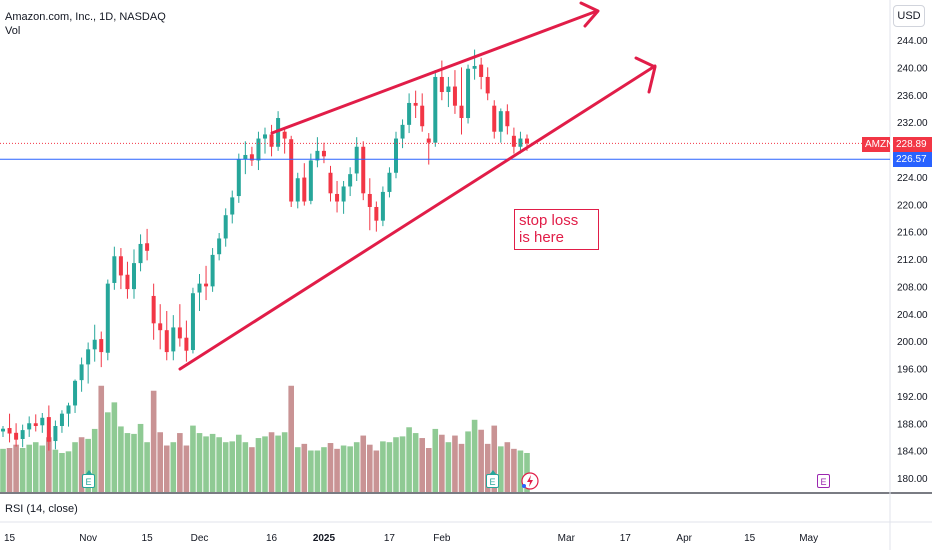 This screenshot has height=550, width=932. What do you see at coordinates (909, 16) in the screenshot?
I see `currency-button: USD` at bounding box center [909, 16].